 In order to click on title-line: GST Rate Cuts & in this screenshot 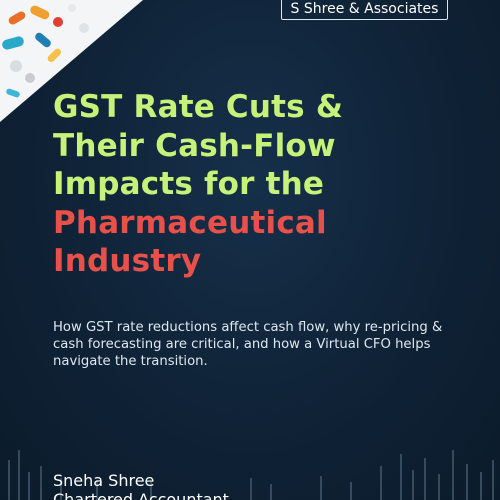, I will do `click(198, 107)`.